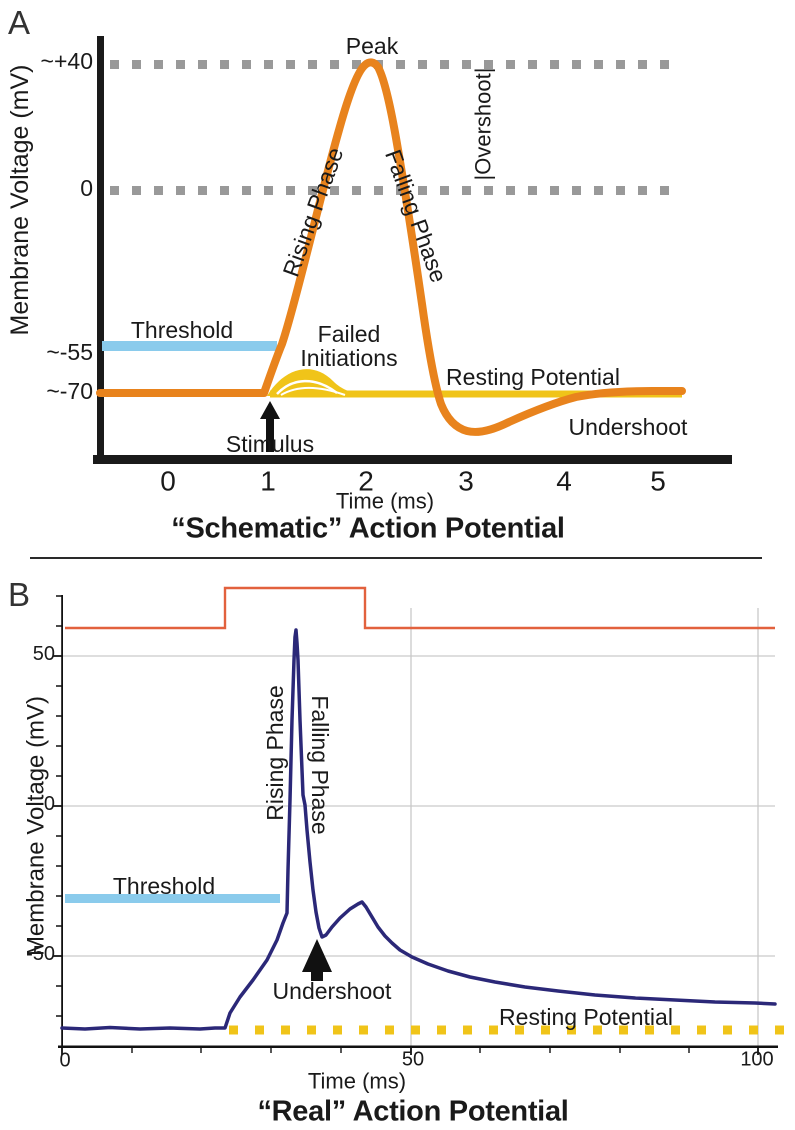  I want to click on b-xtick-0: 0, so click(65, 1060).